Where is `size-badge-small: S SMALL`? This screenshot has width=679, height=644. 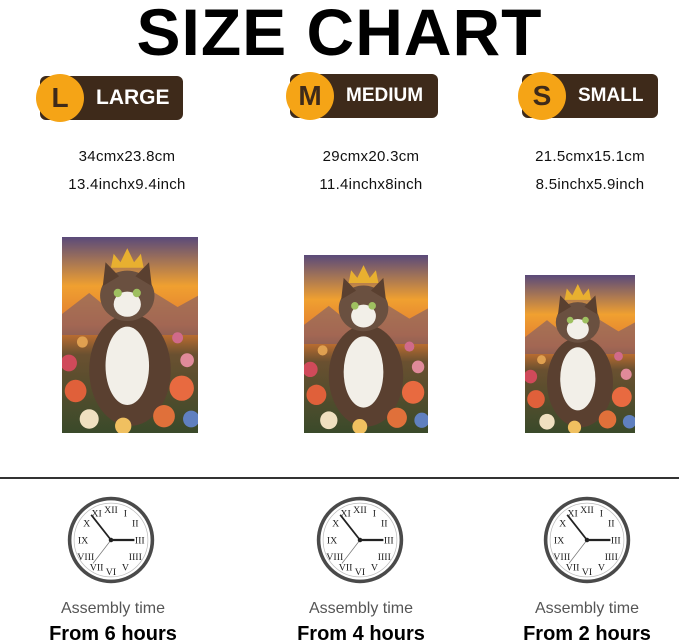
size-badge-small: S SMALL is located at coordinates (588, 96).